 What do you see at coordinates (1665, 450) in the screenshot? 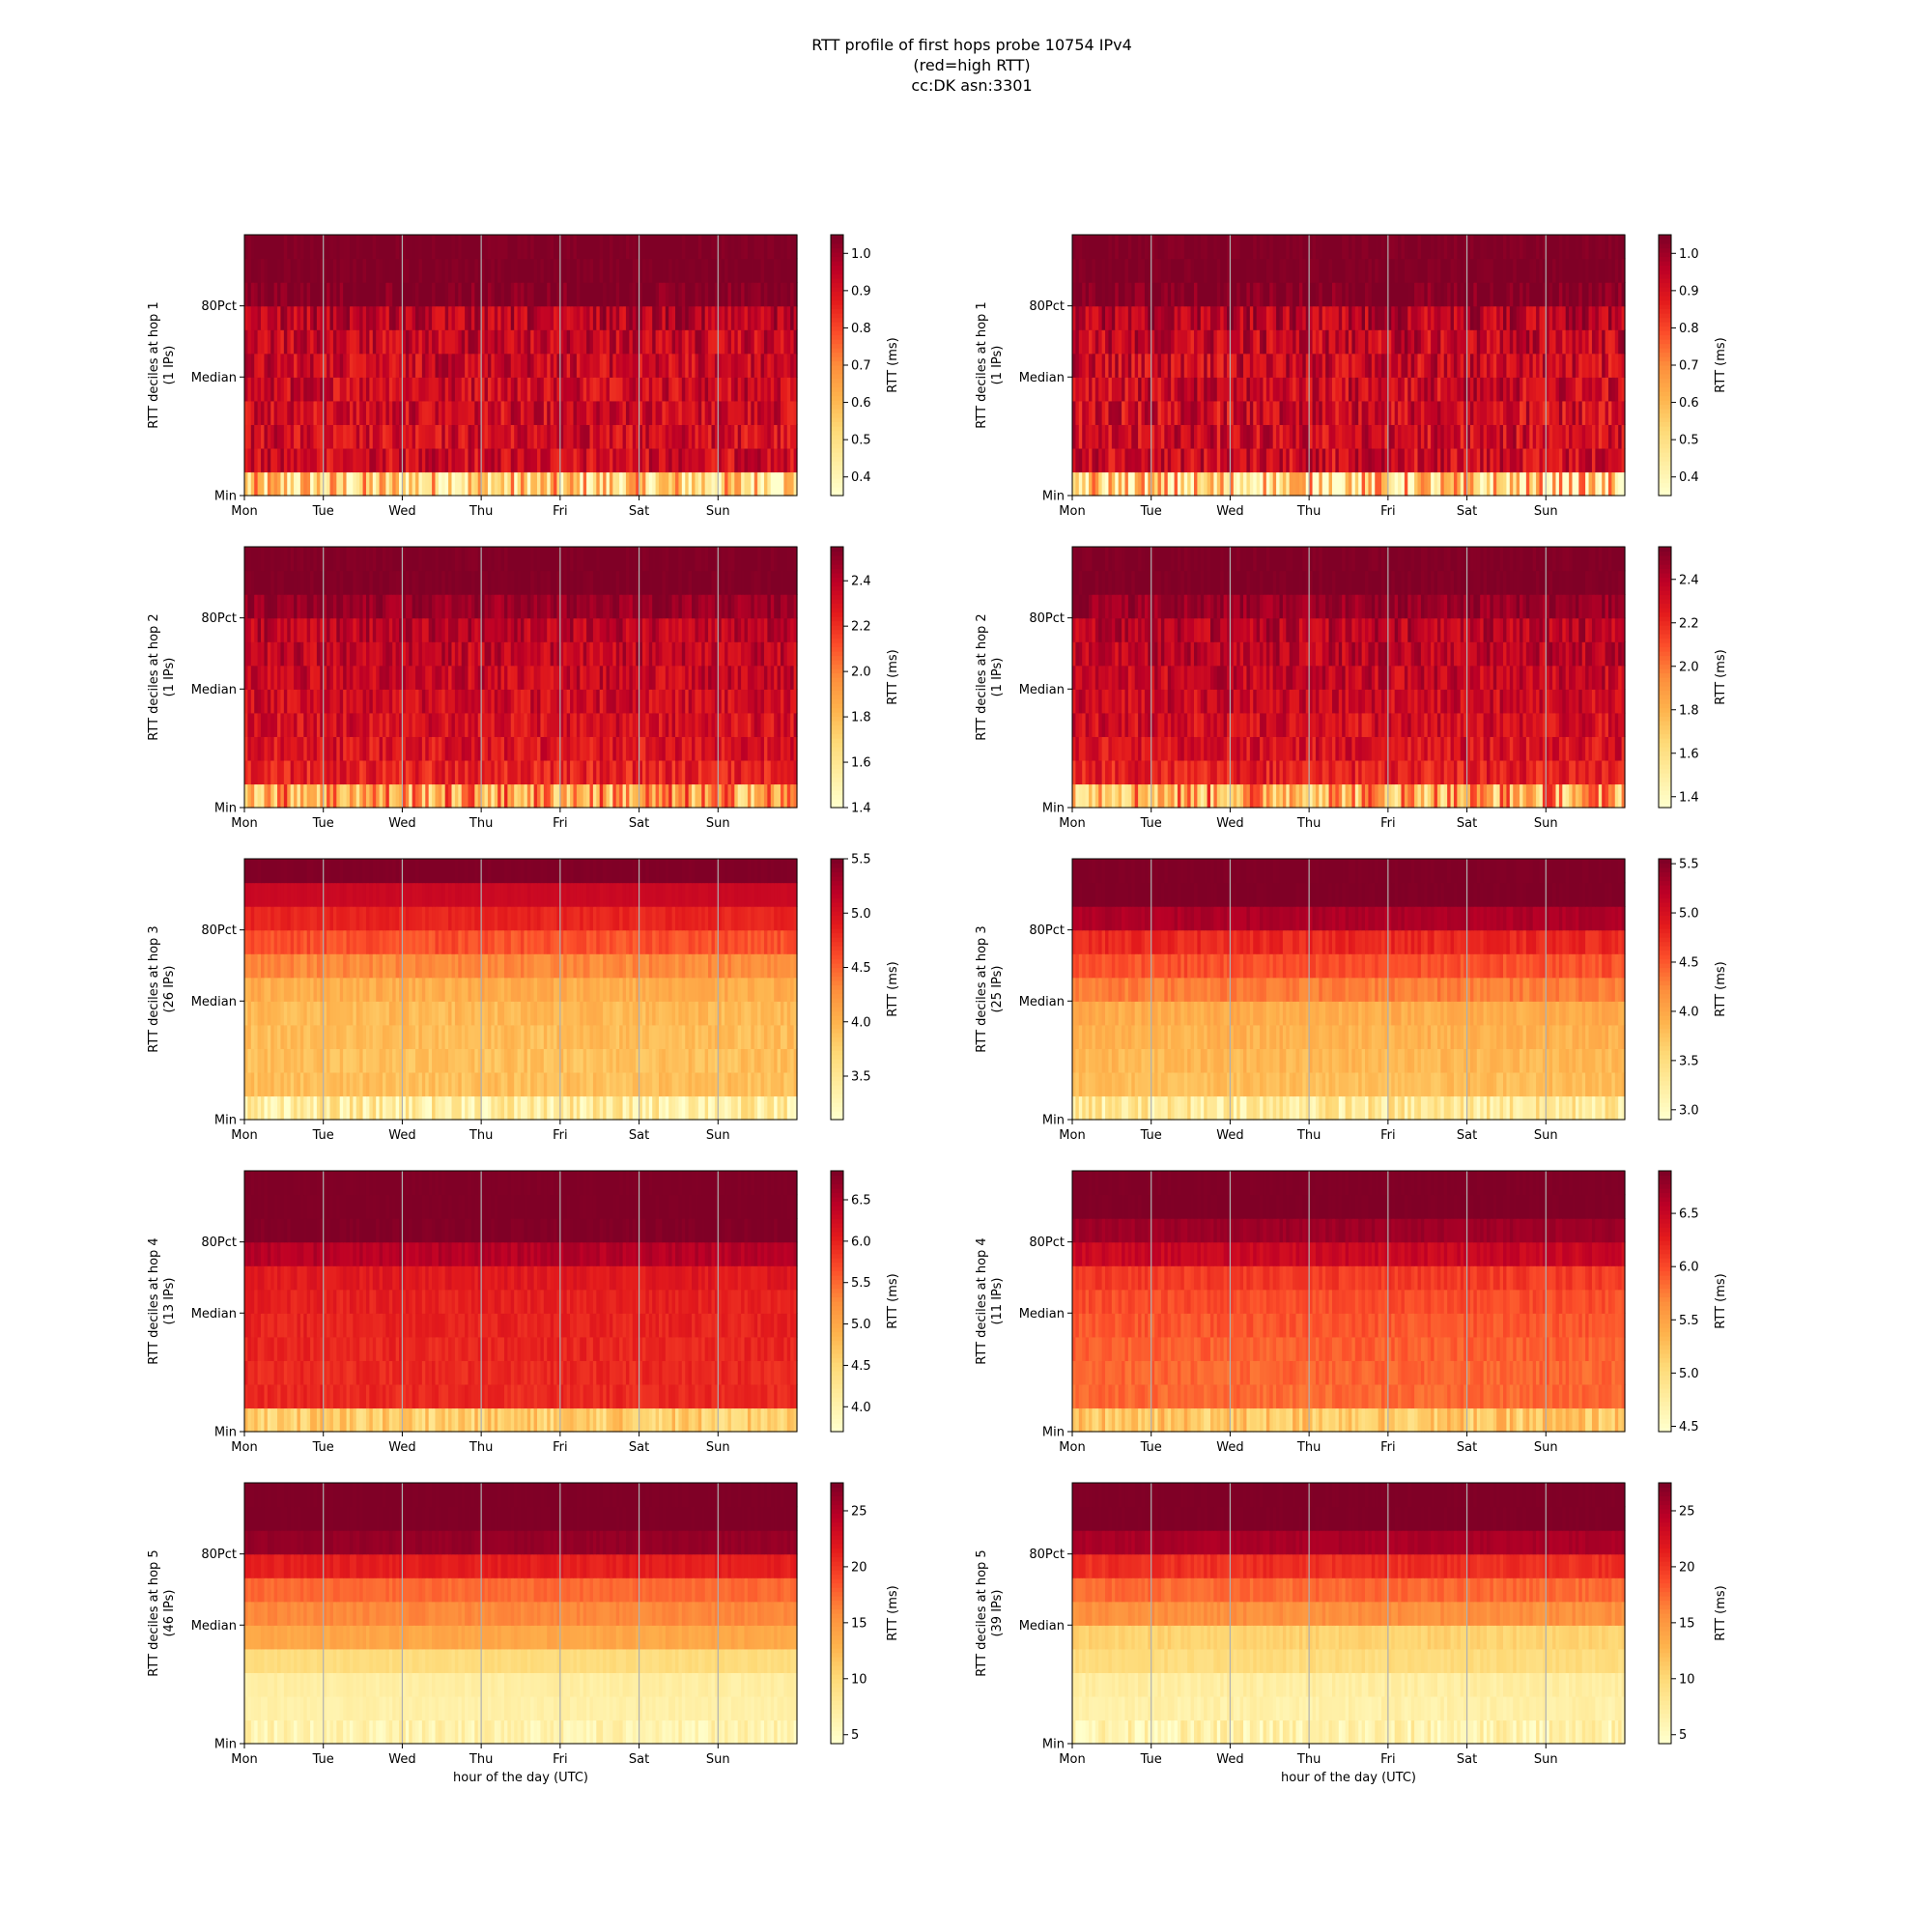
I see `colorbar-segment` at bounding box center [1665, 450].